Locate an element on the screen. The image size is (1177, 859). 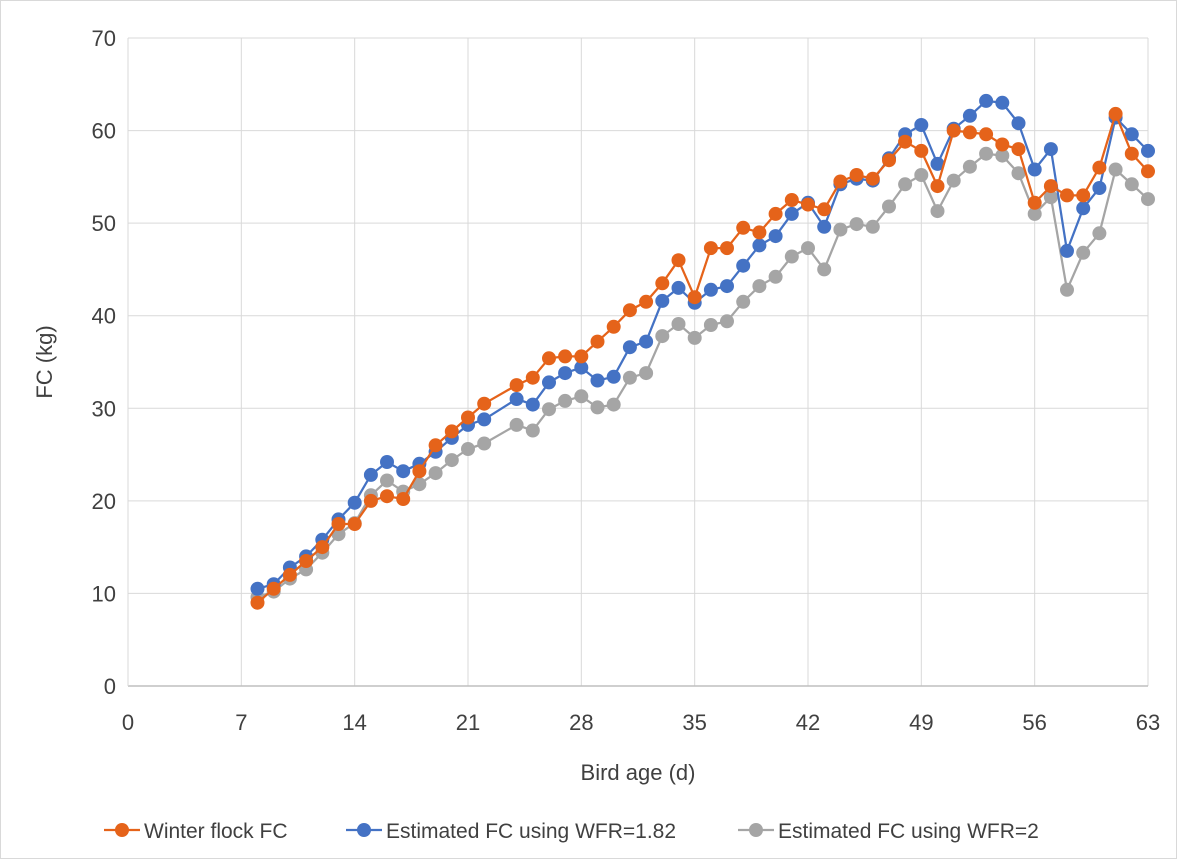
y-tick-label: 20 is located at coordinates (104, 501).